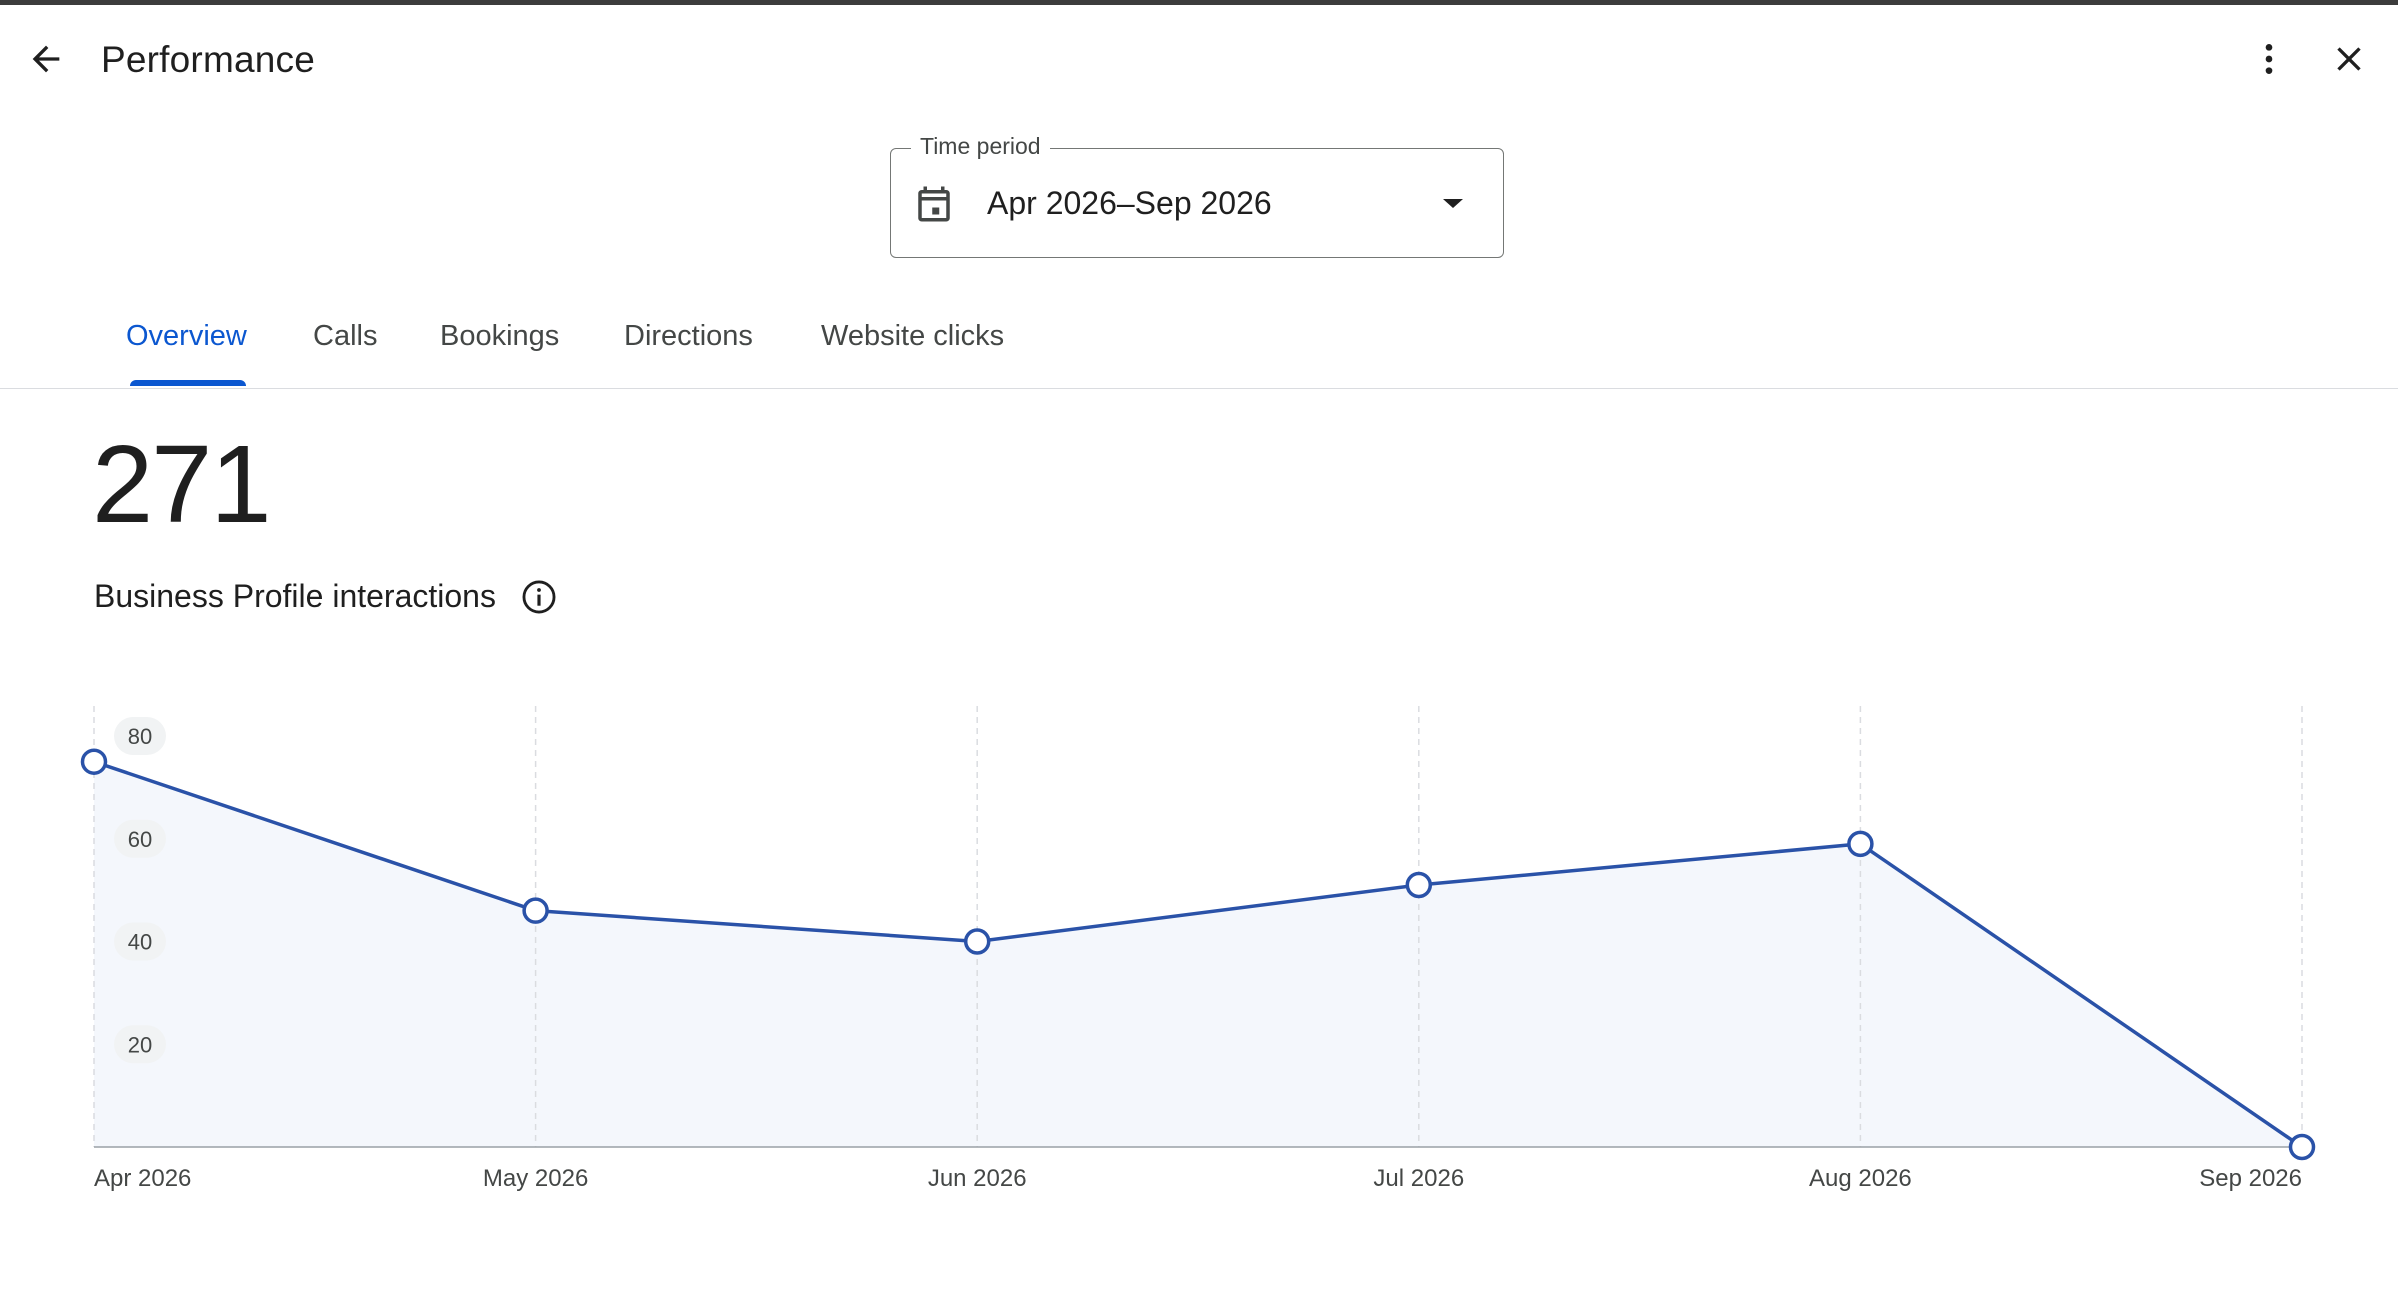  What do you see at coordinates (980, 146) in the screenshot?
I see `time-period-label: Time period` at bounding box center [980, 146].